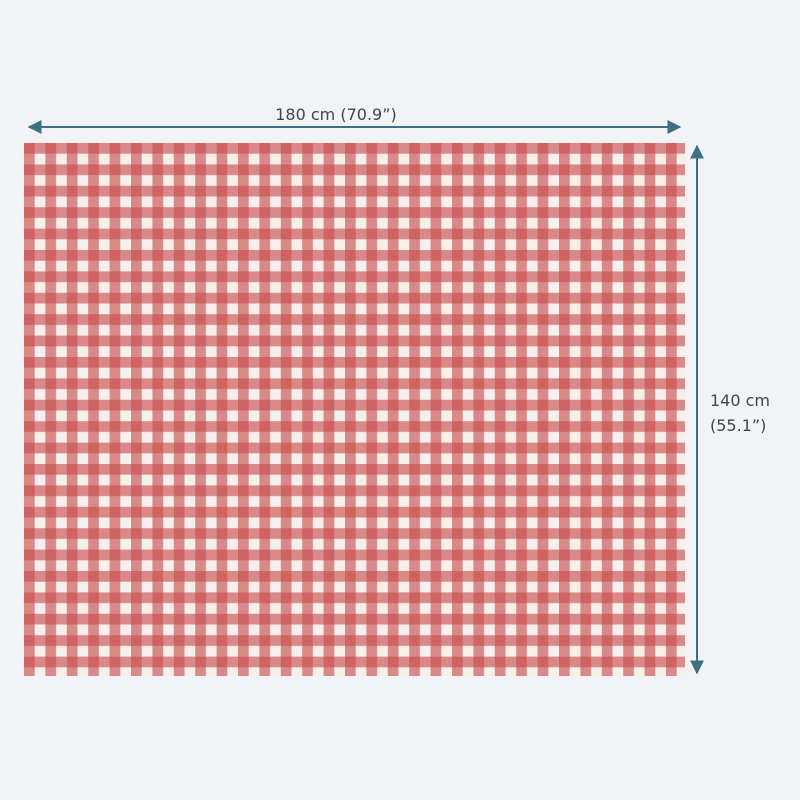 Image resolution: width=800 pixels, height=800 pixels. What do you see at coordinates (336, 114) in the screenshot?
I see `width-label: 180 cm (70.9”)` at bounding box center [336, 114].